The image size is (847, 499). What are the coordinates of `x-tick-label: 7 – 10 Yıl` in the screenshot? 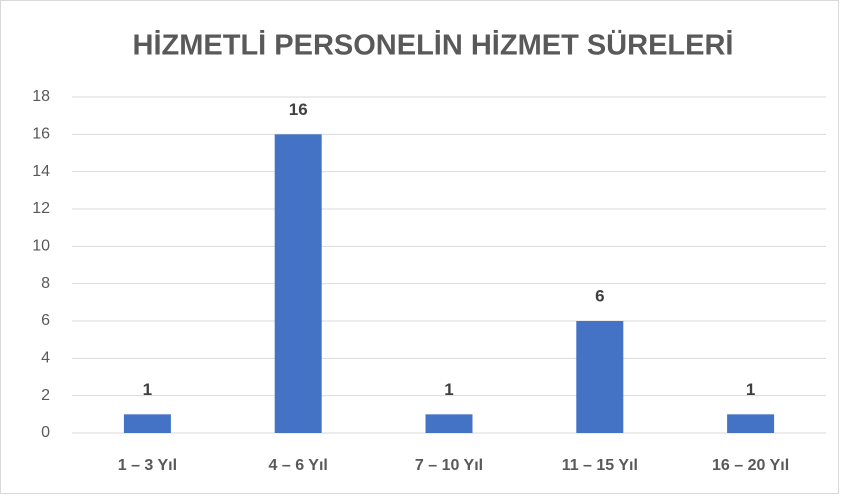 It's located at (449, 465).